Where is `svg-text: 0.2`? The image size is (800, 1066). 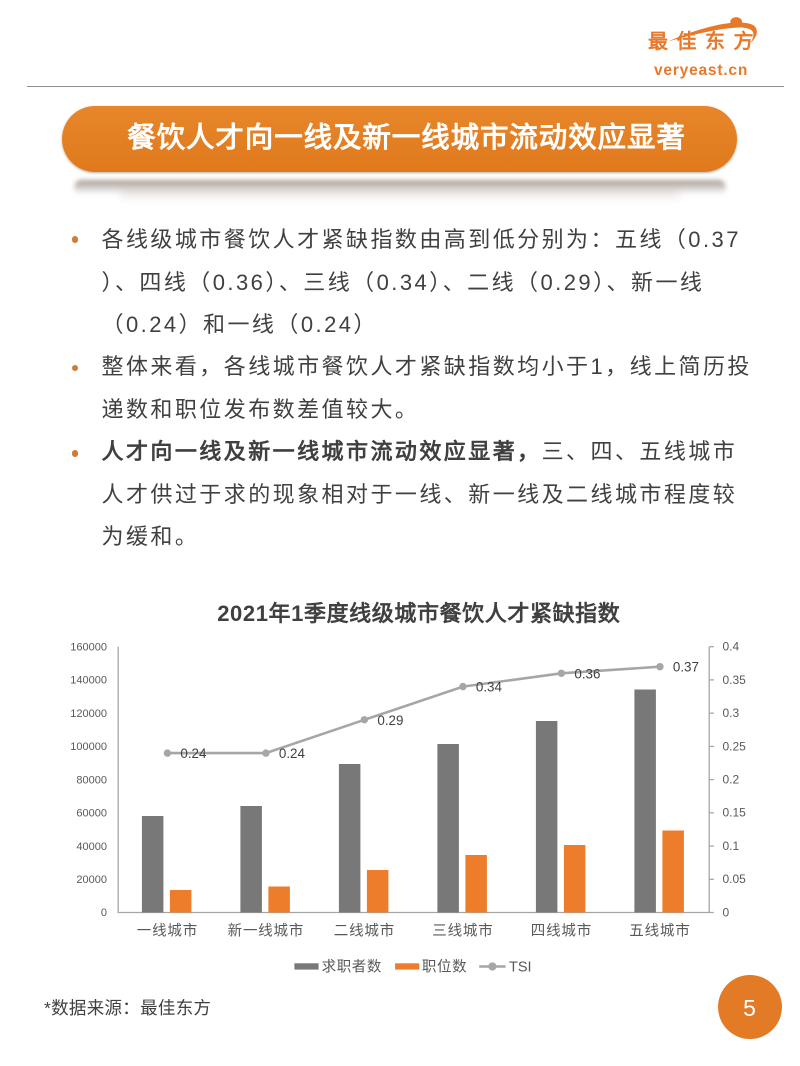 svg-text: 0.2 is located at coordinates (731, 780).